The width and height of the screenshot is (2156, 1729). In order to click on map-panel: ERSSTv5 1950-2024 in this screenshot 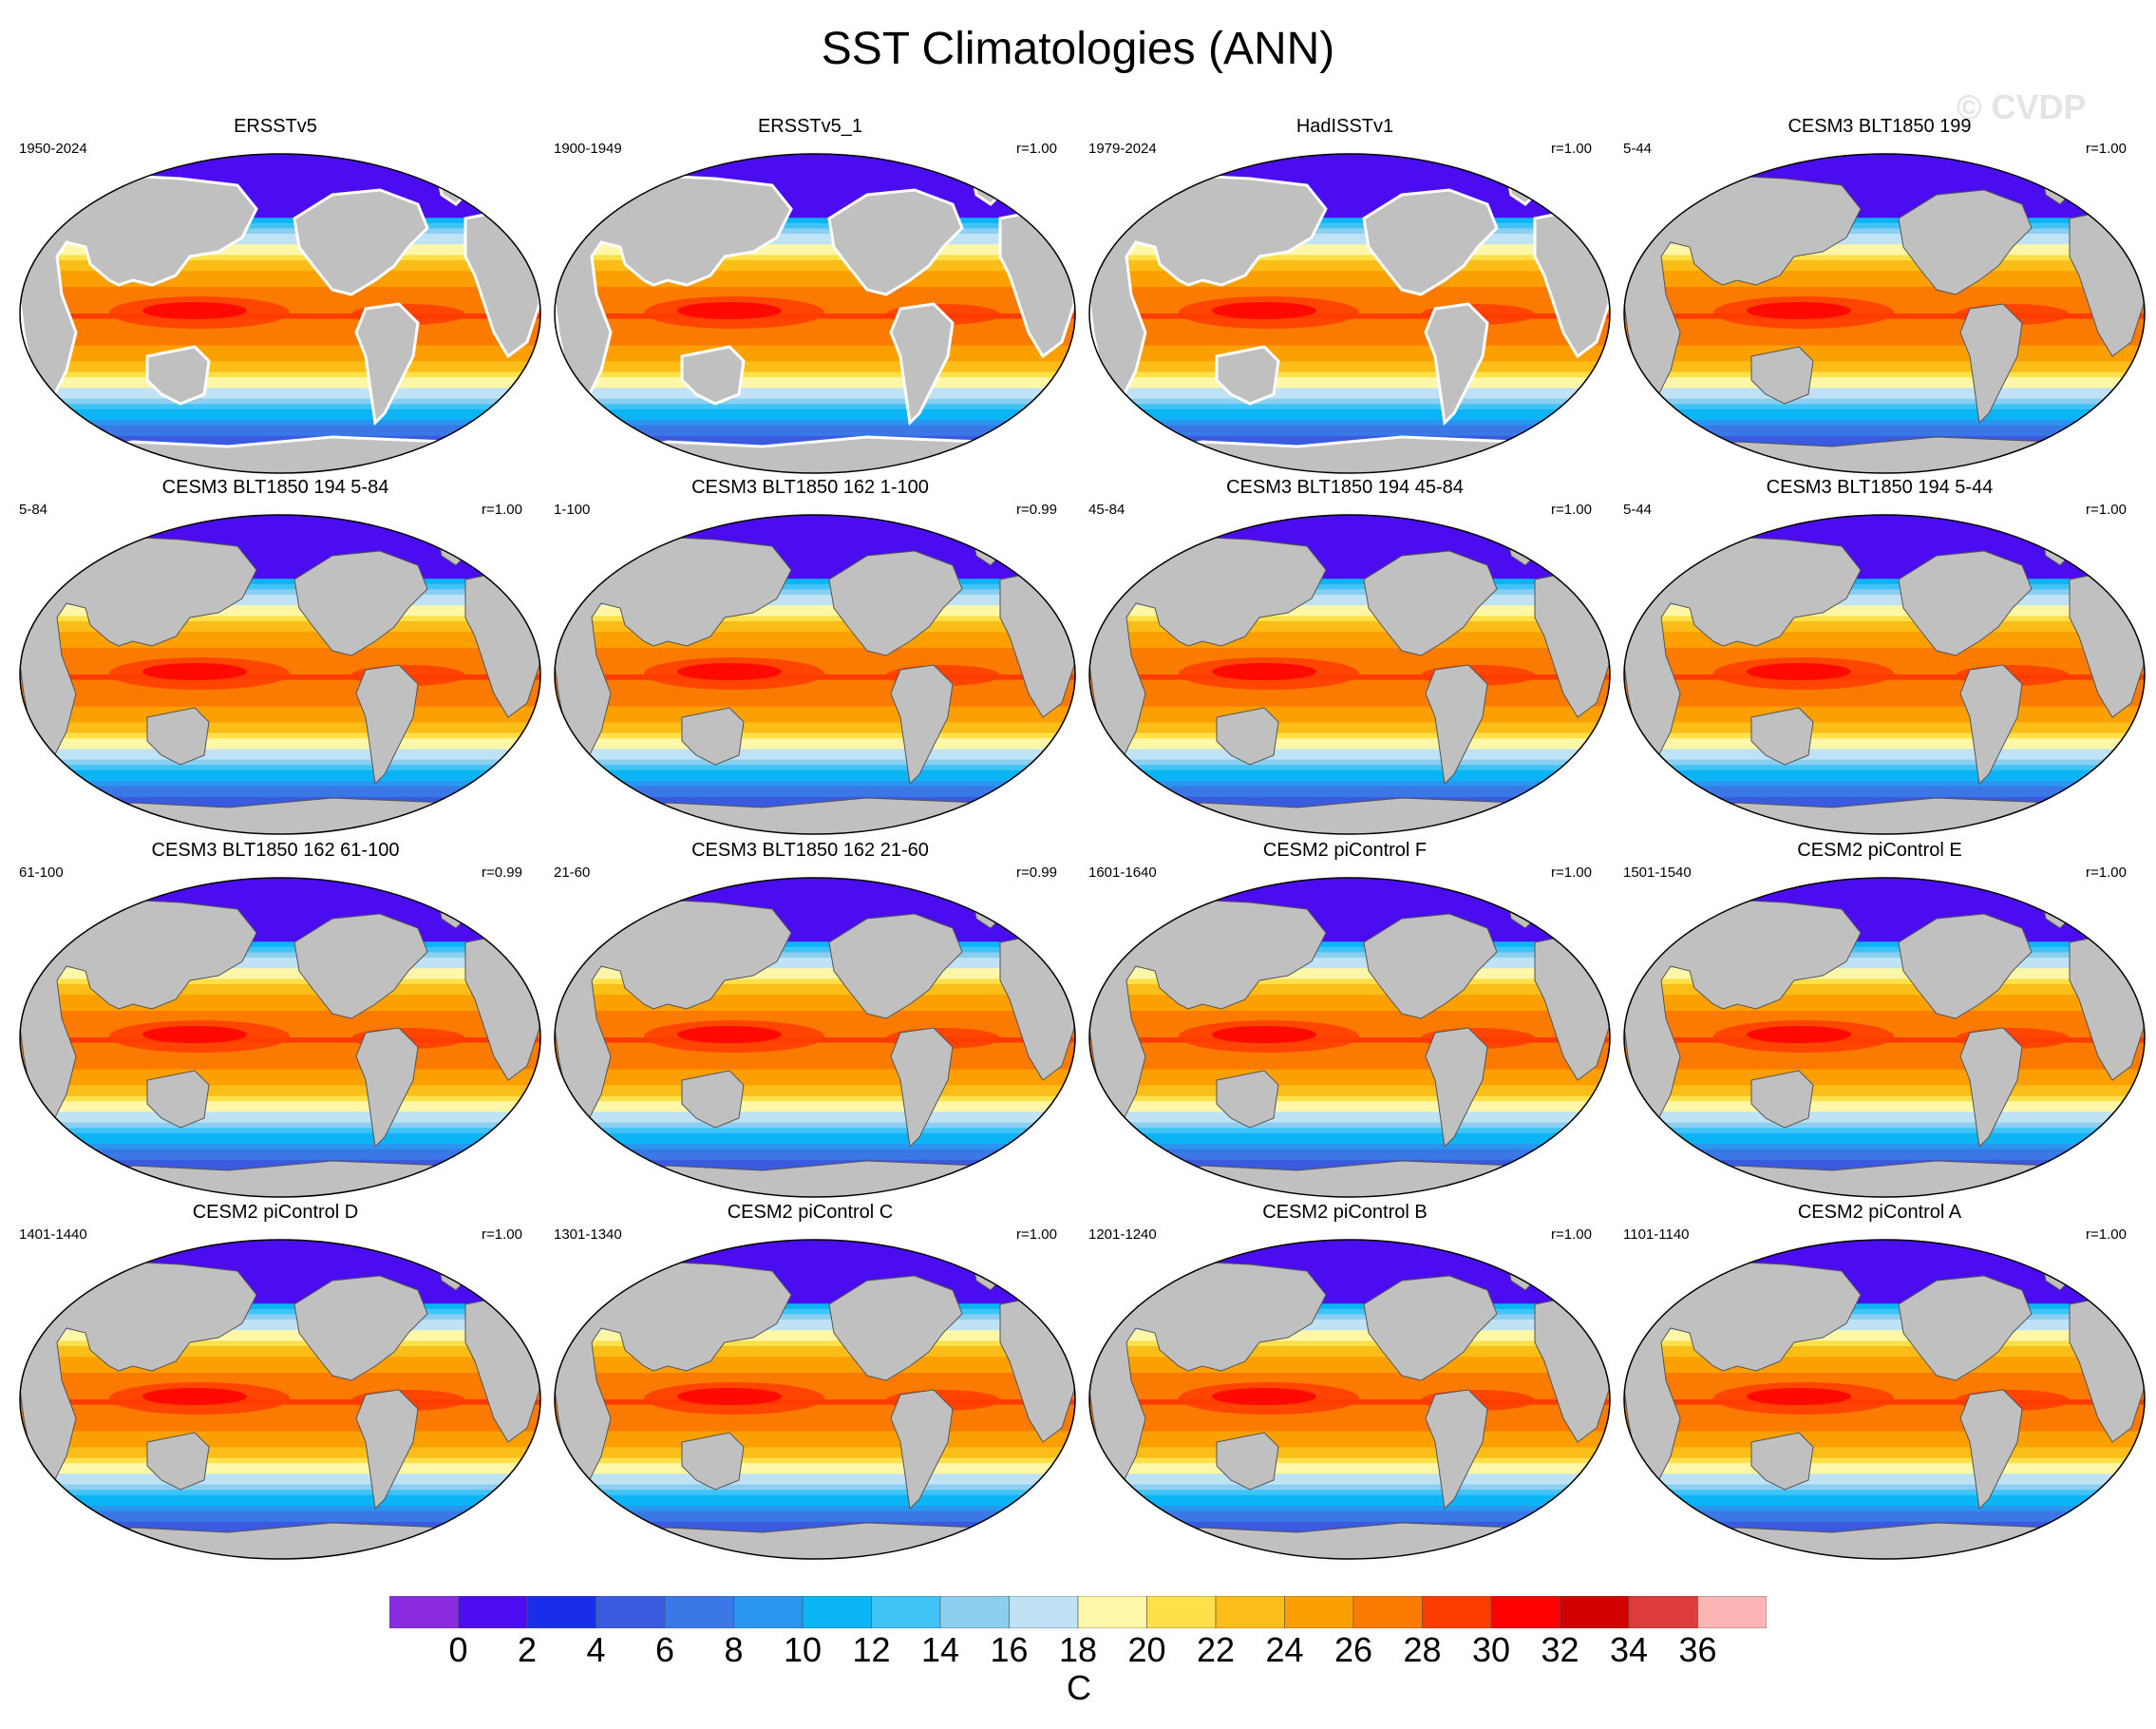, I will do `click(275, 294)`.